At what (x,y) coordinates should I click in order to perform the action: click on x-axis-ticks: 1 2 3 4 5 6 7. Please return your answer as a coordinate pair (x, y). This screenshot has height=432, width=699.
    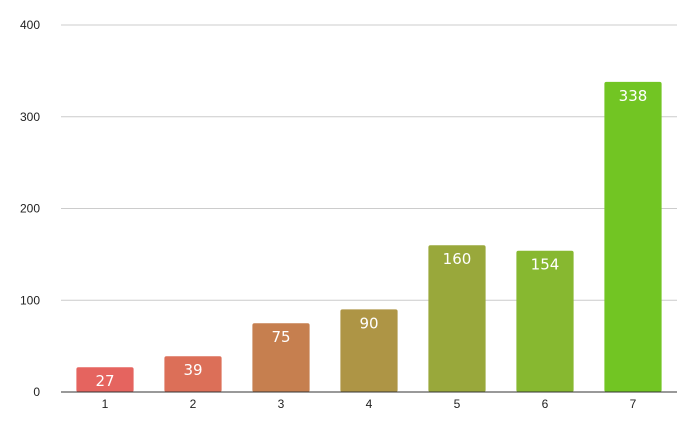
    Looking at the image, I should click on (369, 404).